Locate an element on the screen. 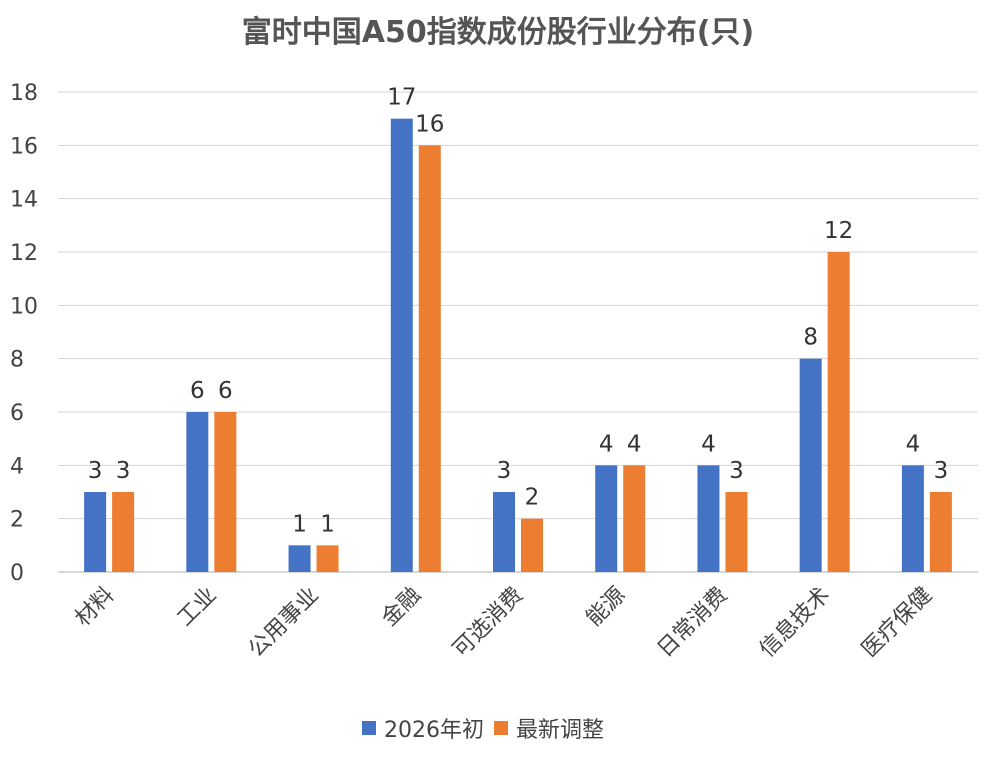 Image resolution: width=1006 pixels, height=760 pixels. chart-title: 富时中国A50指数成份股行业分布(只) is located at coordinates (498, 32).